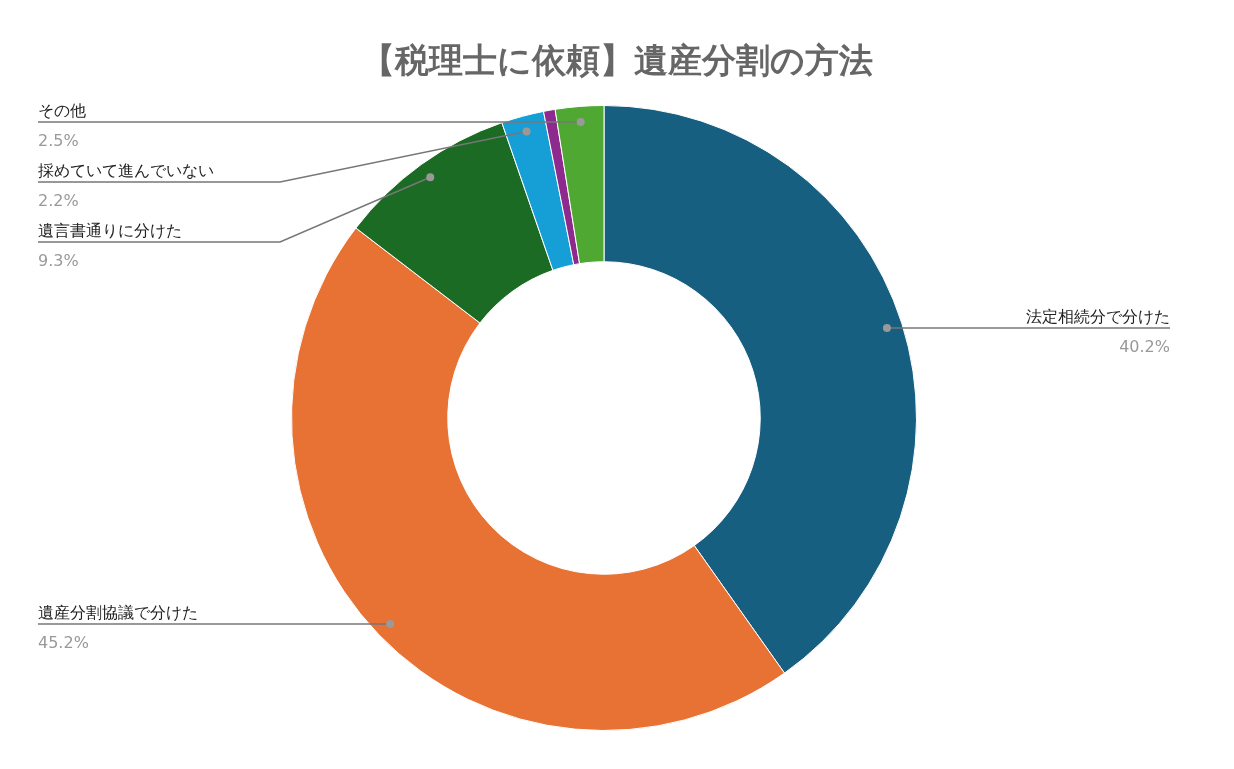  What do you see at coordinates (58, 141) in the screenshot?
I see `data-label: 2.5%` at bounding box center [58, 141].